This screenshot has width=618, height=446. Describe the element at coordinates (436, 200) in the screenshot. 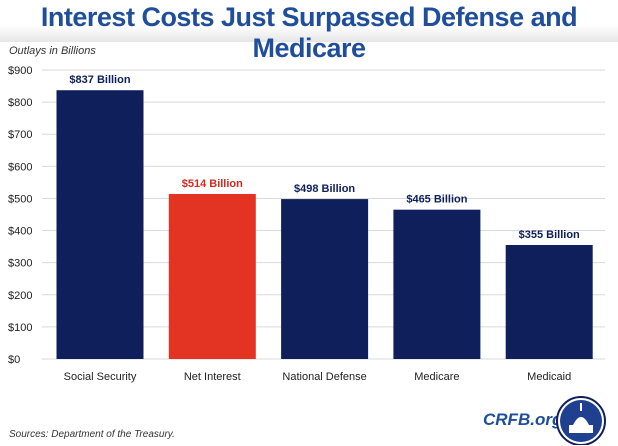

I see `data-label: $465 Billion` at that location.